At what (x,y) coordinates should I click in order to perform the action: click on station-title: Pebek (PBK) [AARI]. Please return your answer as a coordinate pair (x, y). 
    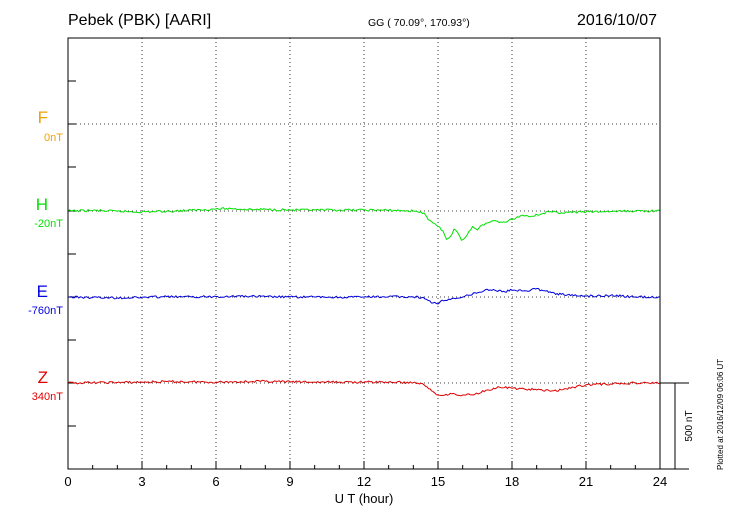
    Looking at the image, I should click on (140, 20).